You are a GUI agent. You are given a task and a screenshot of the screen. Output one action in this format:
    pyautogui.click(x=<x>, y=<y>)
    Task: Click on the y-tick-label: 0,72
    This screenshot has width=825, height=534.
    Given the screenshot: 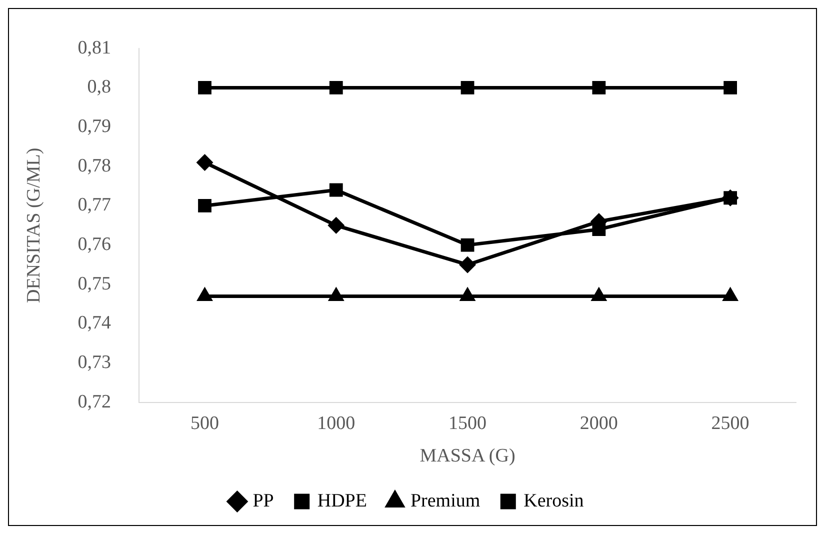 What is the action you would take?
    pyautogui.click(x=95, y=401)
    